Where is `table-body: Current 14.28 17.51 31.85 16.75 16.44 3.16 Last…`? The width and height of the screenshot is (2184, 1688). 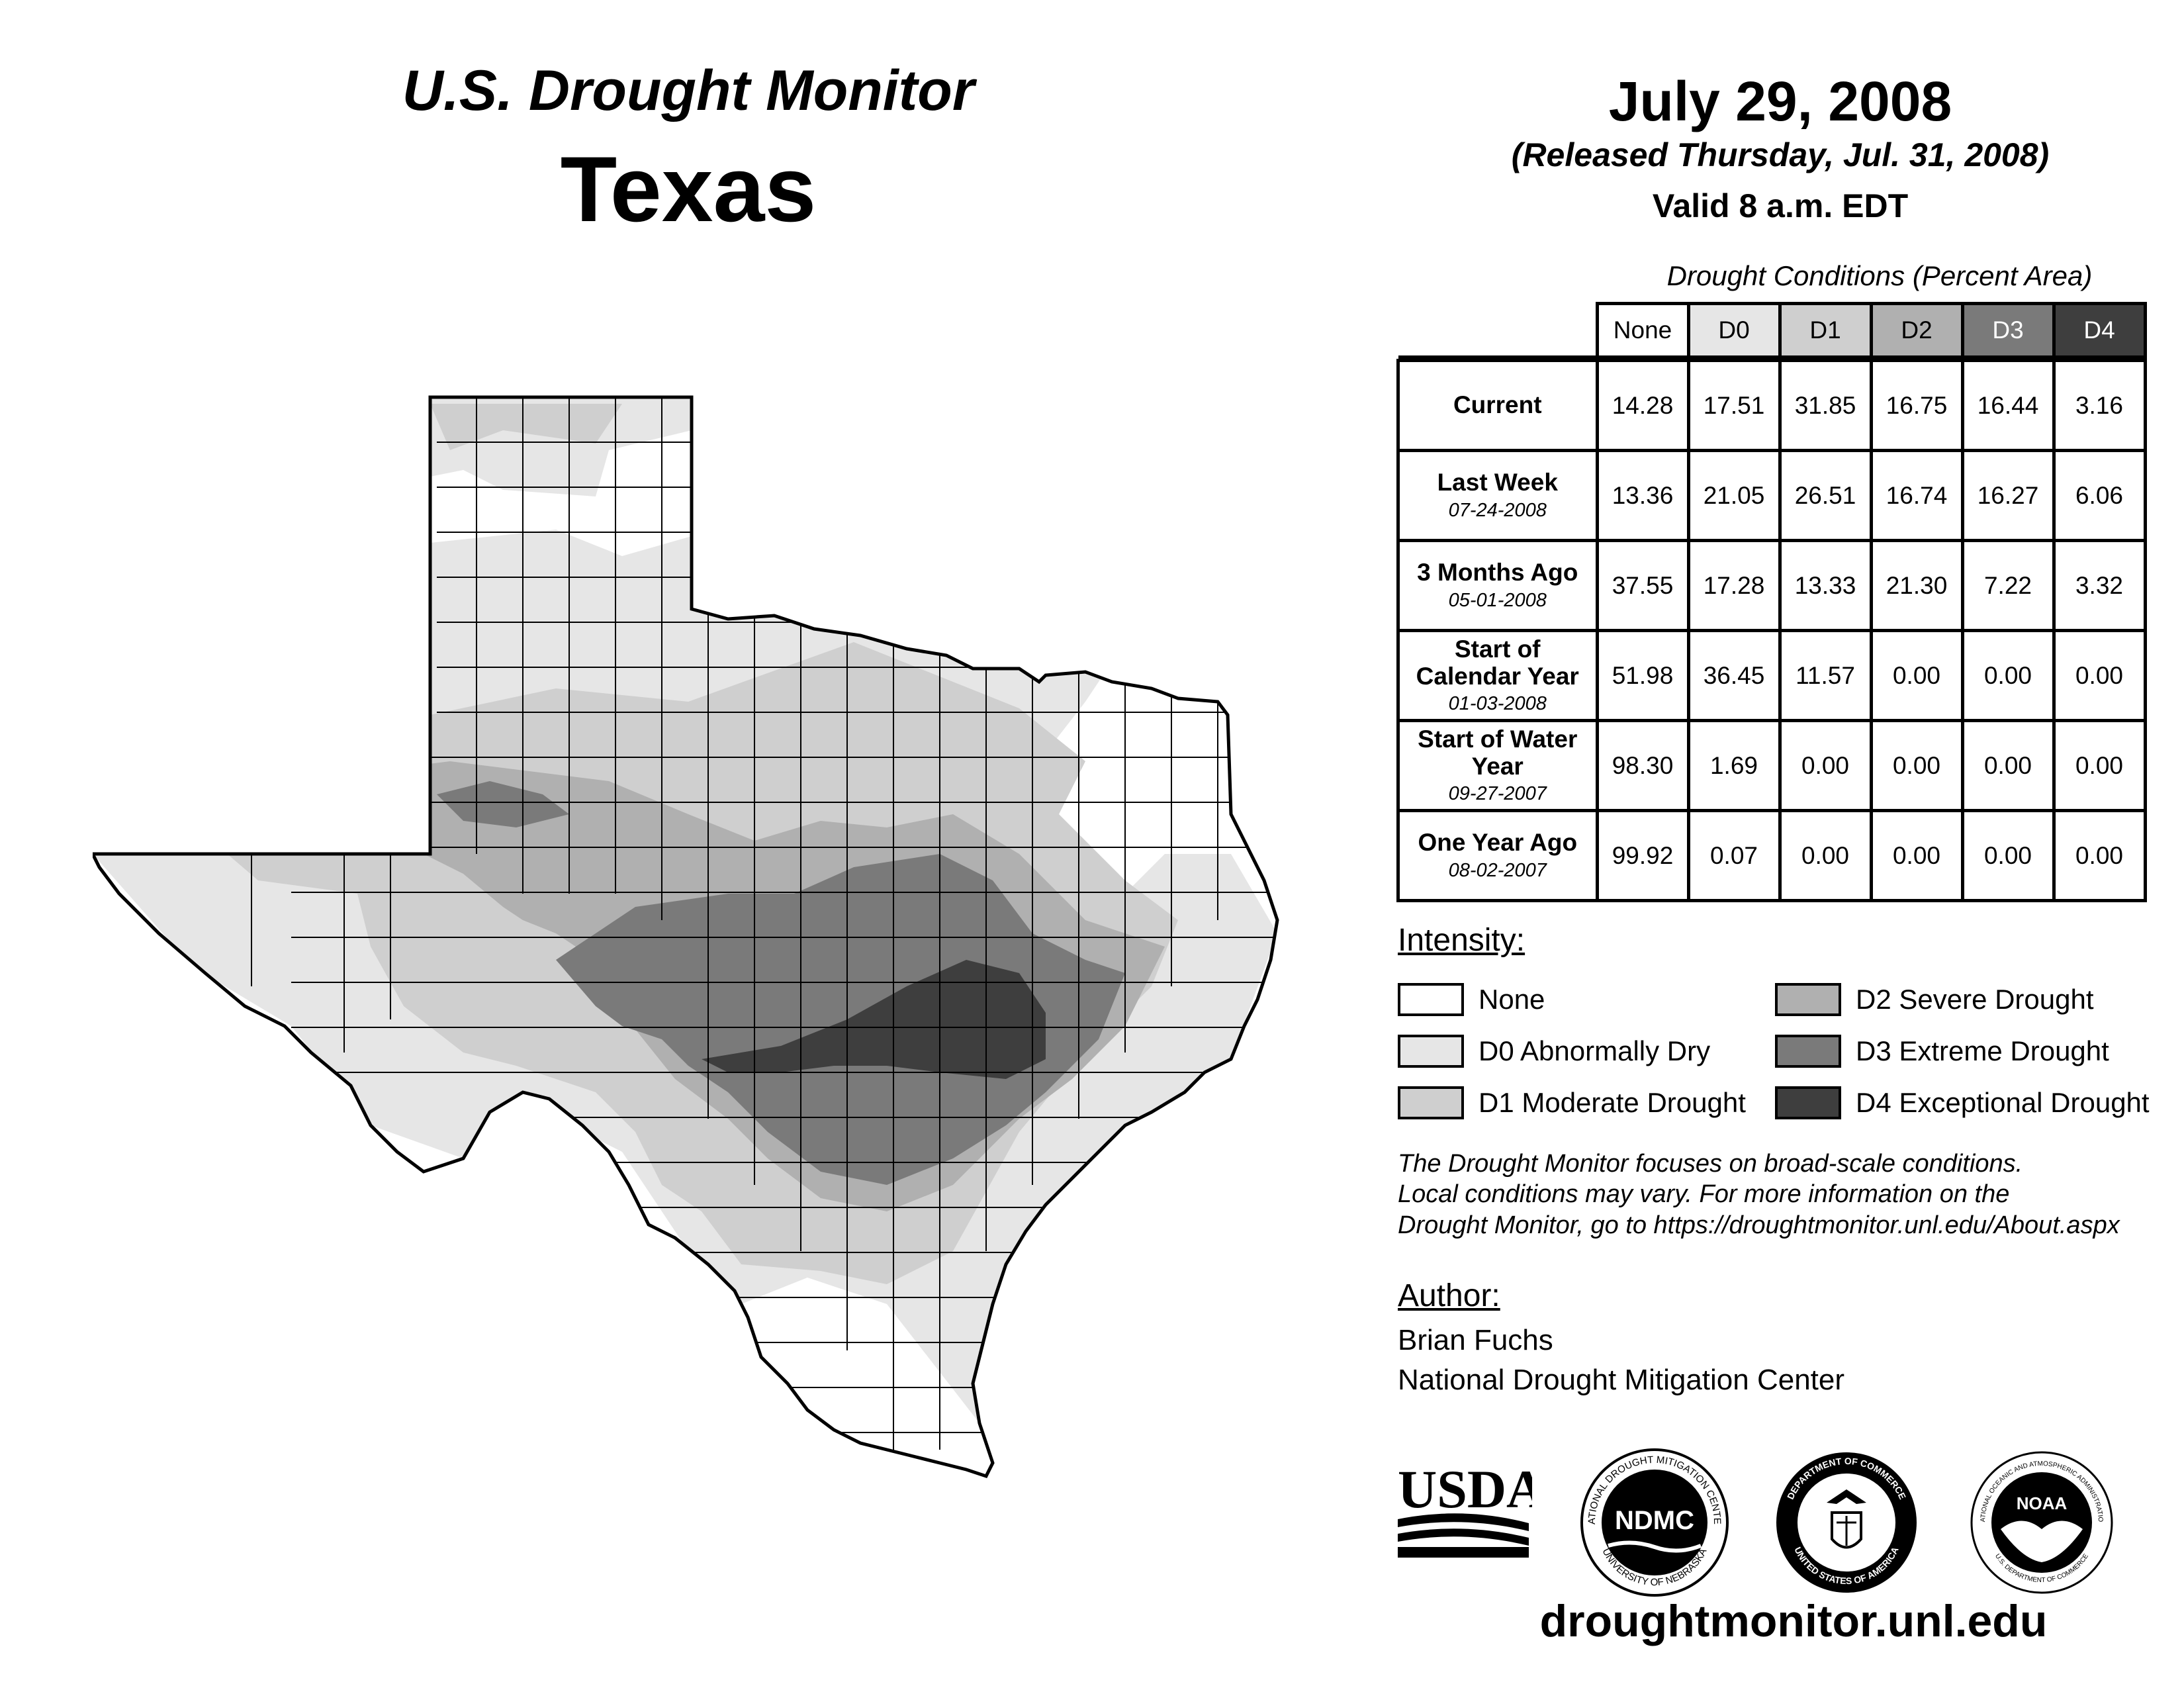 table-body: Current 14.28 17.51 31.85 16.75 16.44 3.16 Last… is located at coordinates (1772, 630).